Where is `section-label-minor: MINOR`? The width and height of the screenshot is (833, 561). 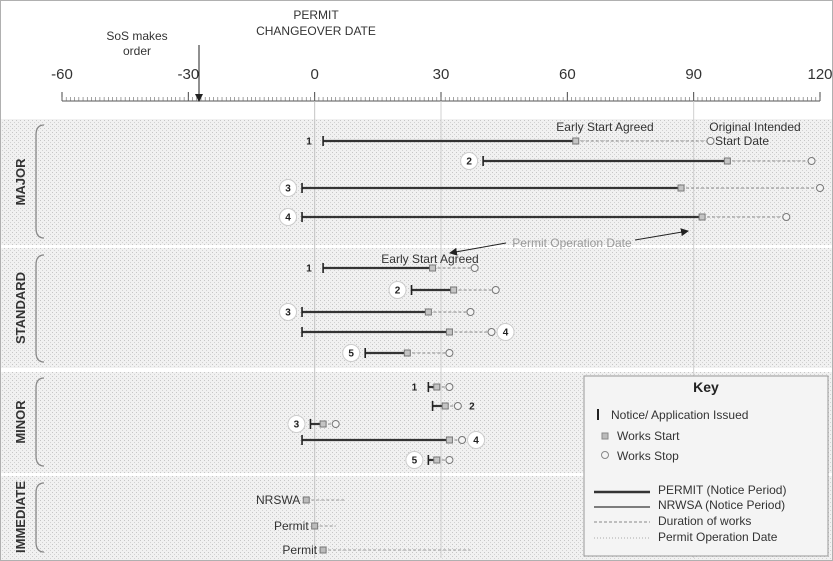 section-label-minor: MINOR is located at coordinates (20, 422).